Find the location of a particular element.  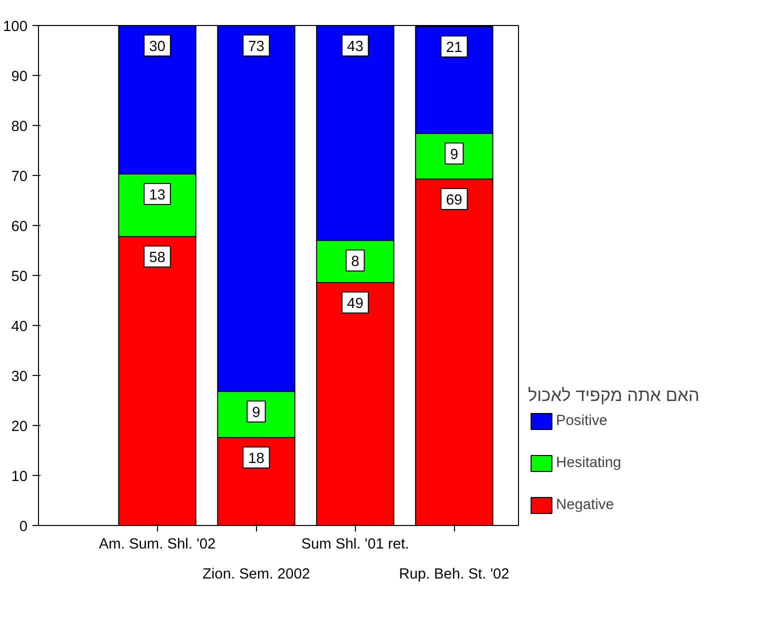

y-tick-label: 40 is located at coordinates (19, 327).